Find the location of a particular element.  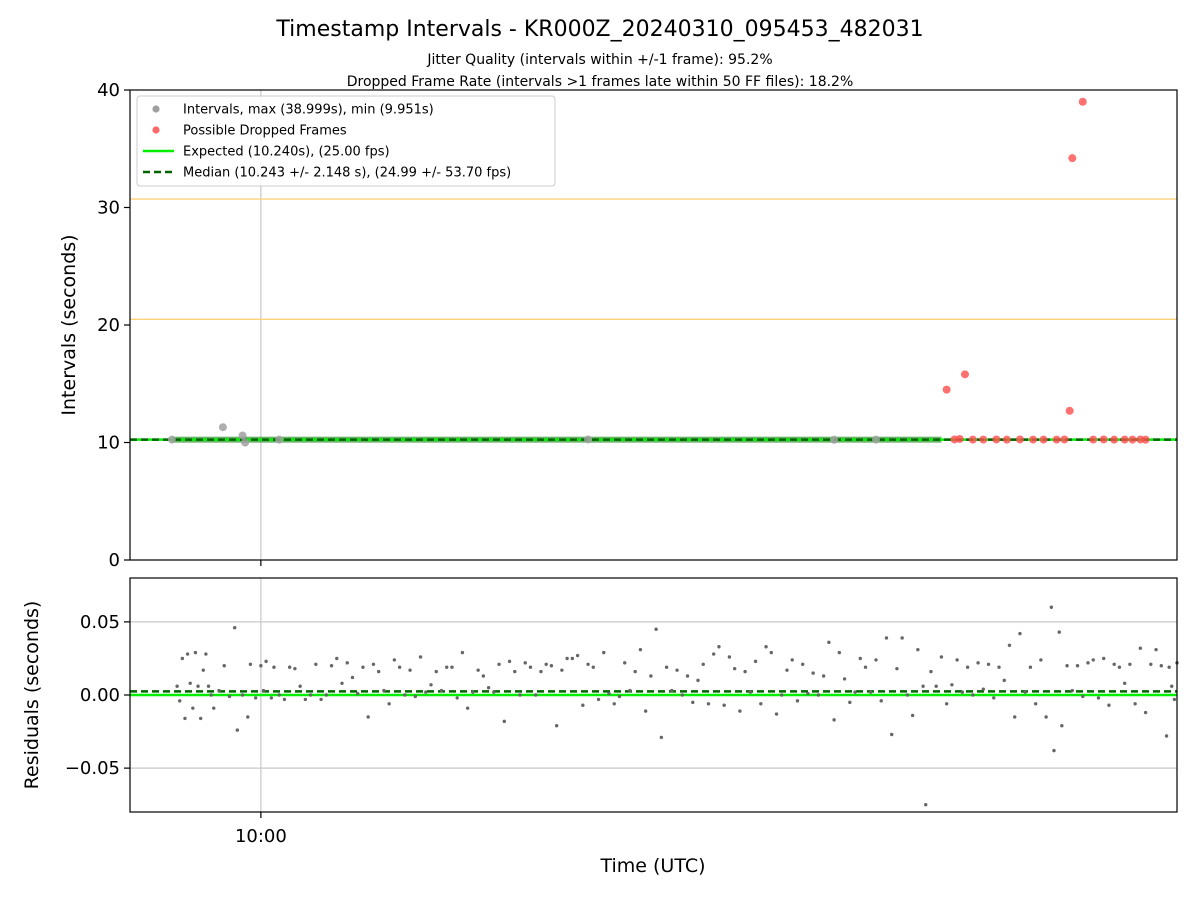

intervals-y-tick-label-3: 30 is located at coordinates (108, 208).